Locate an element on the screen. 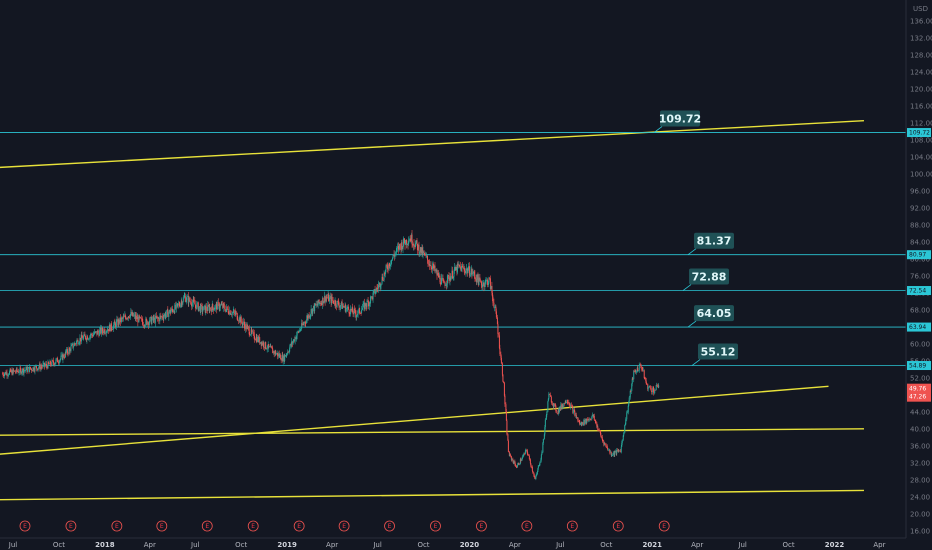 This screenshot has width=932, height=550. x-tick-label: Apr is located at coordinates (150, 545).